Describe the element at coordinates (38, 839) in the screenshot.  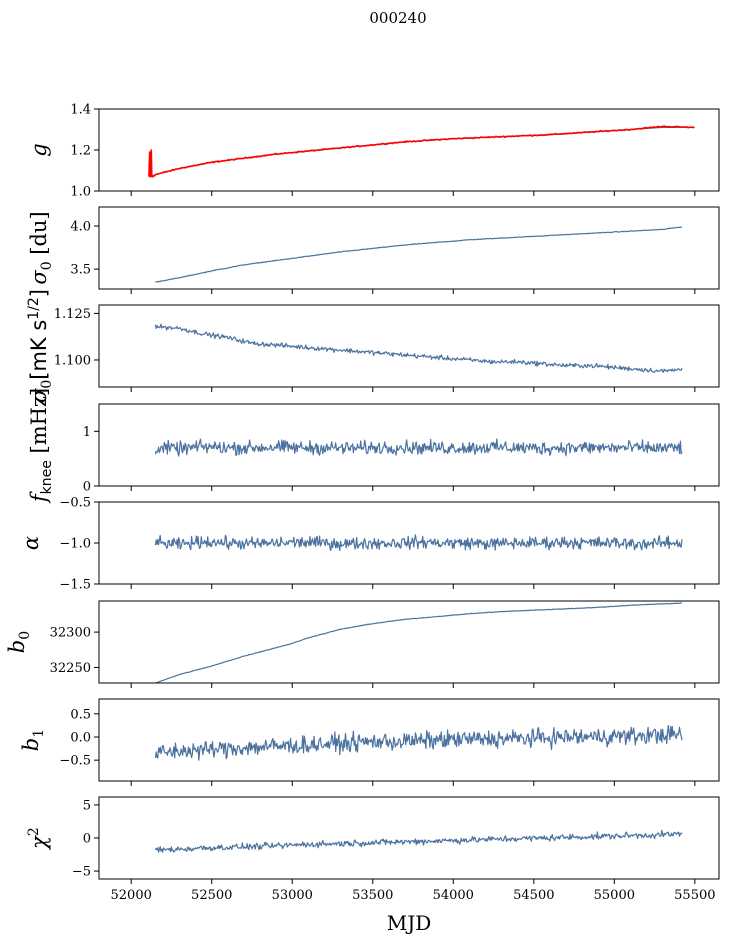
I see `y-axis-label: χ2` at that location.